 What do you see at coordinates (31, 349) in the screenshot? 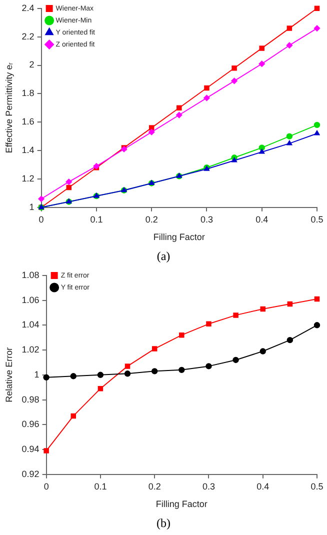
I see `y-tick-label: 1.02` at bounding box center [31, 349].